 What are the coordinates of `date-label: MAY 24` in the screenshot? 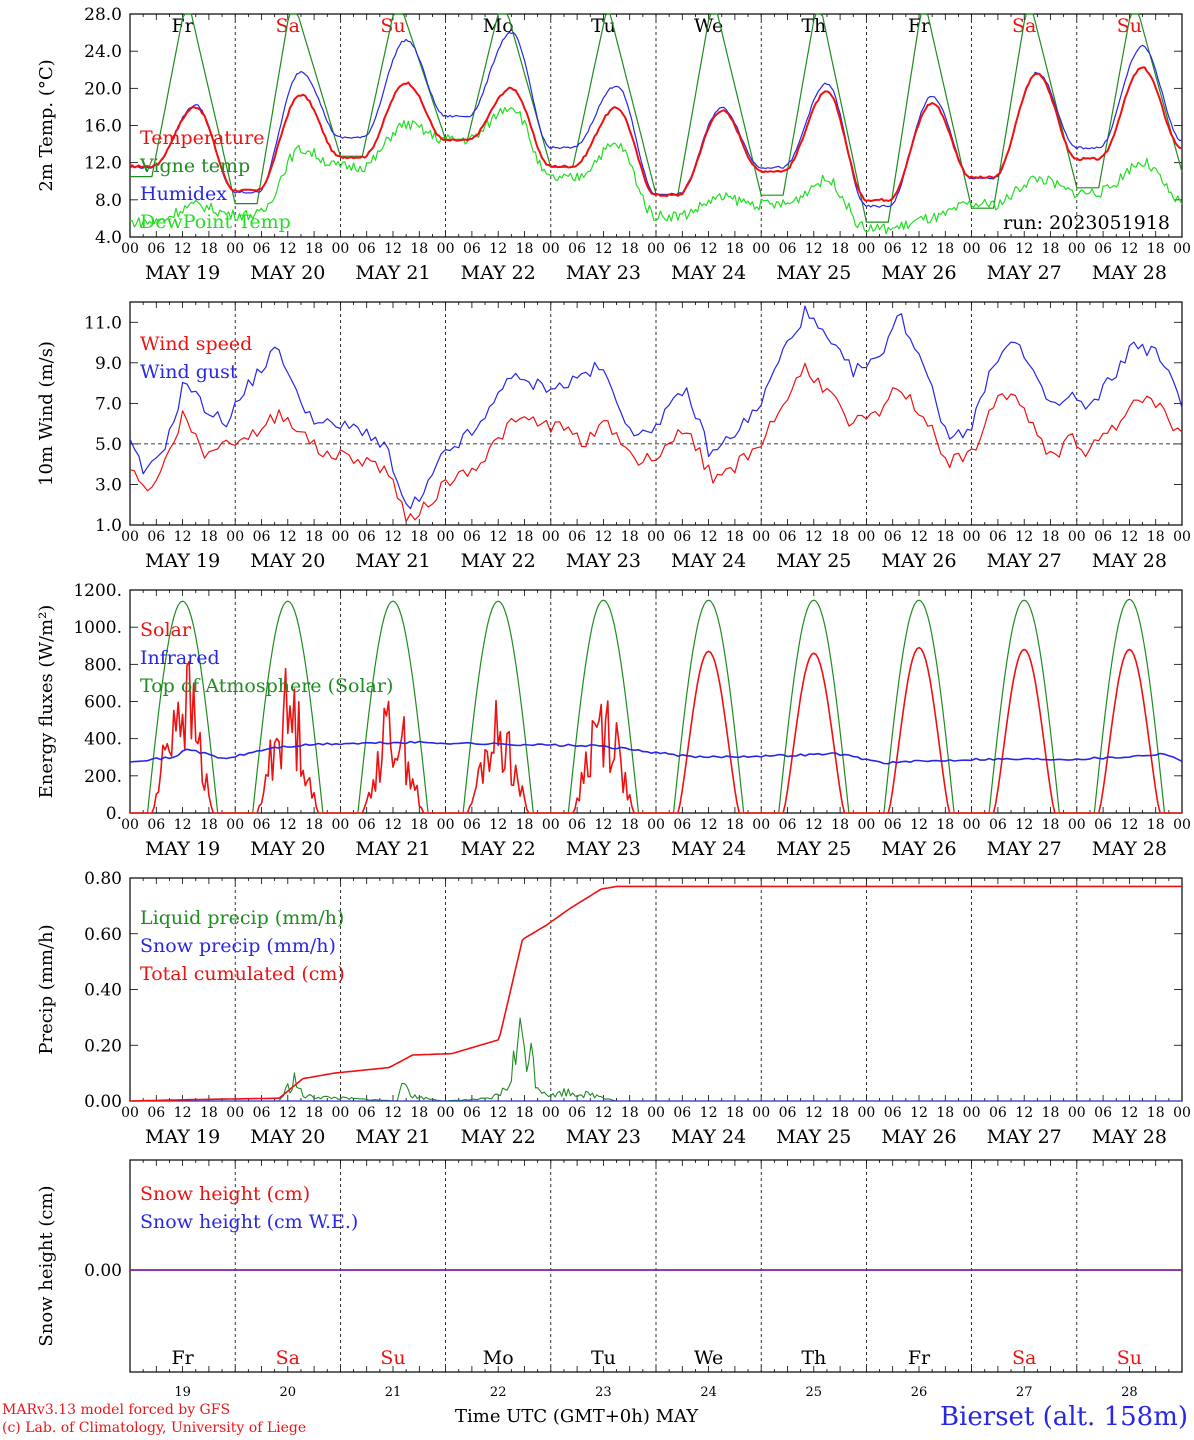 It's located at (708, 561).